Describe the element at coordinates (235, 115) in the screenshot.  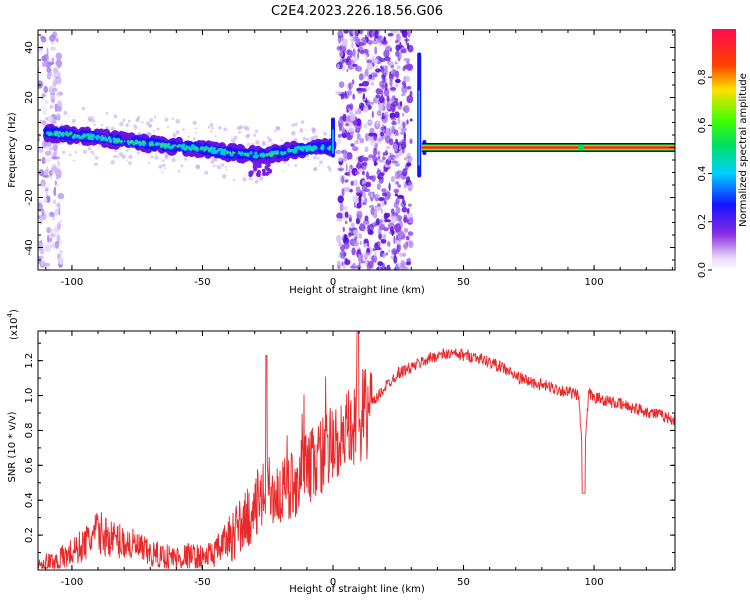
I see `spectral-track` at that location.